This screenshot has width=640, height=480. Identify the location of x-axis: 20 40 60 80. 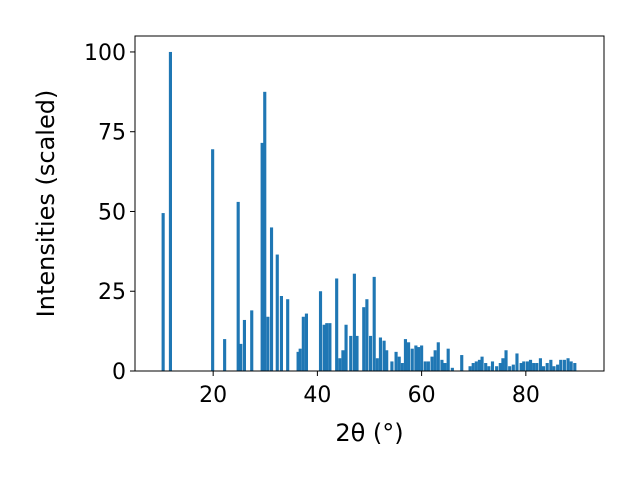
(369, 389).